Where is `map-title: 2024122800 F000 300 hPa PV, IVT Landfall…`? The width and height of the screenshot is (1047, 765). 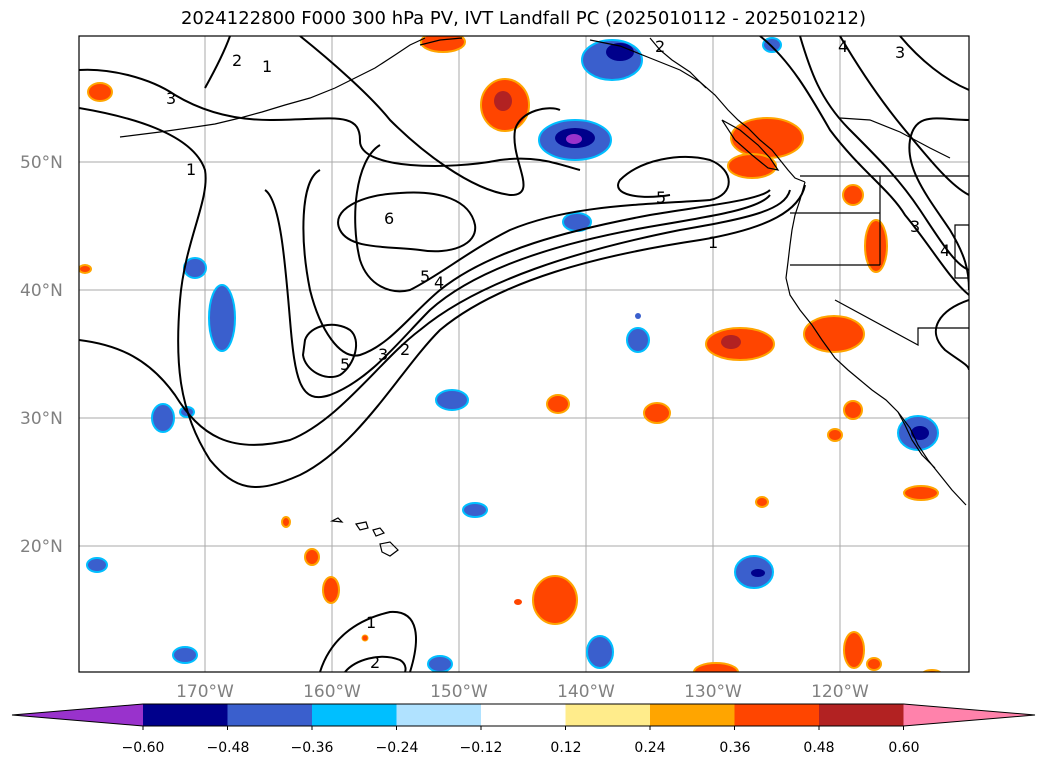 map-title: 2024122800 F000 300 hPa PV, IVT Landfall… is located at coordinates (523, 18).